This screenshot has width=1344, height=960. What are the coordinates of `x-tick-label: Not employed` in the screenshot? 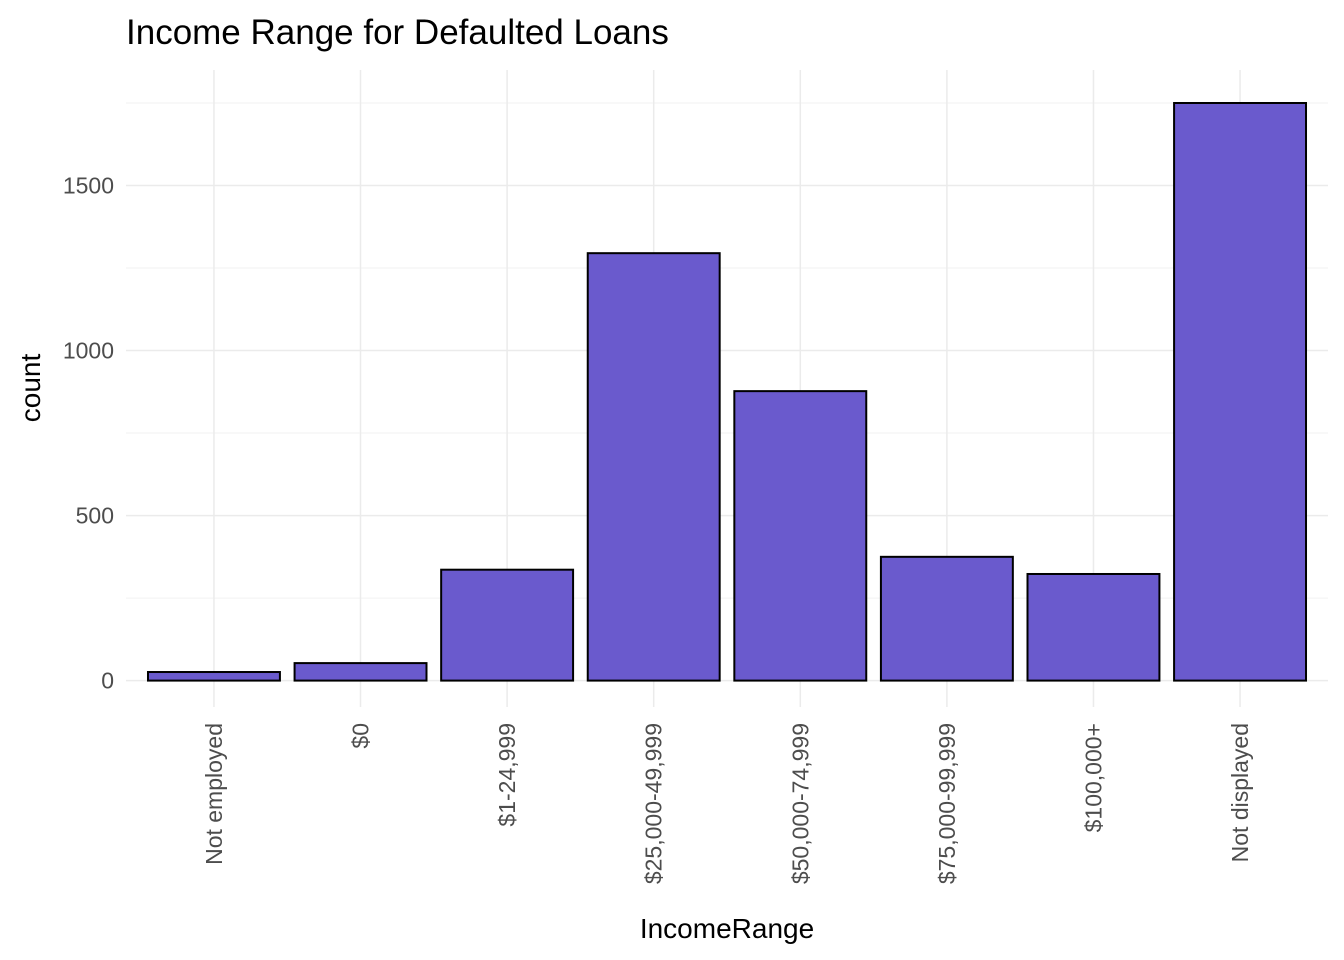 It's located at (214, 794).